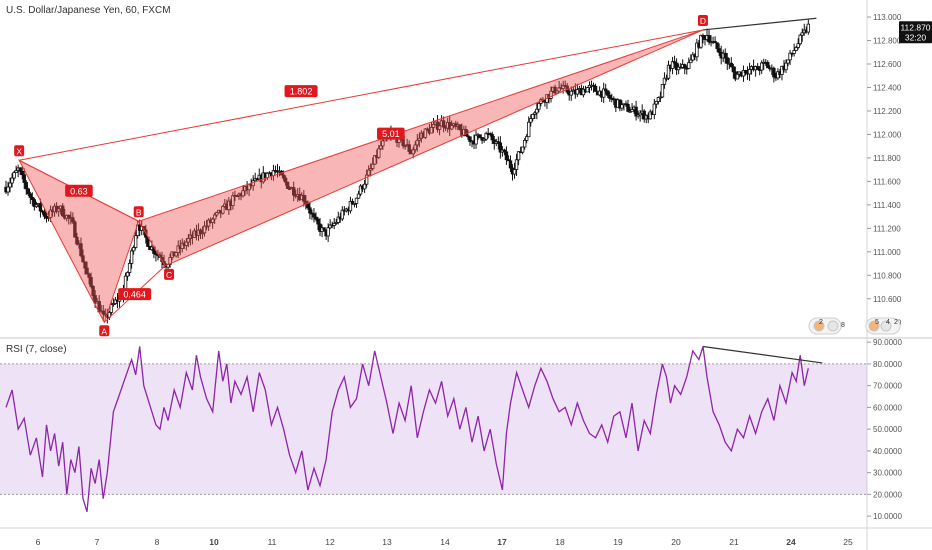  I want to click on x-tick-label: 19, so click(618, 542).